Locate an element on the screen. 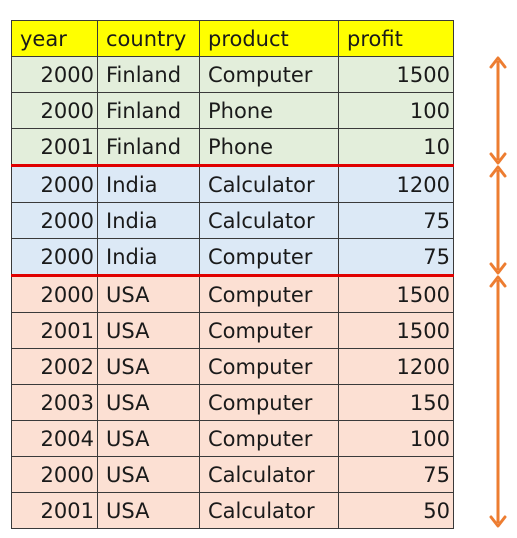 The height and width of the screenshot is (538, 517). table-row: 2000 Finland Phone 100 is located at coordinates (232, 110).